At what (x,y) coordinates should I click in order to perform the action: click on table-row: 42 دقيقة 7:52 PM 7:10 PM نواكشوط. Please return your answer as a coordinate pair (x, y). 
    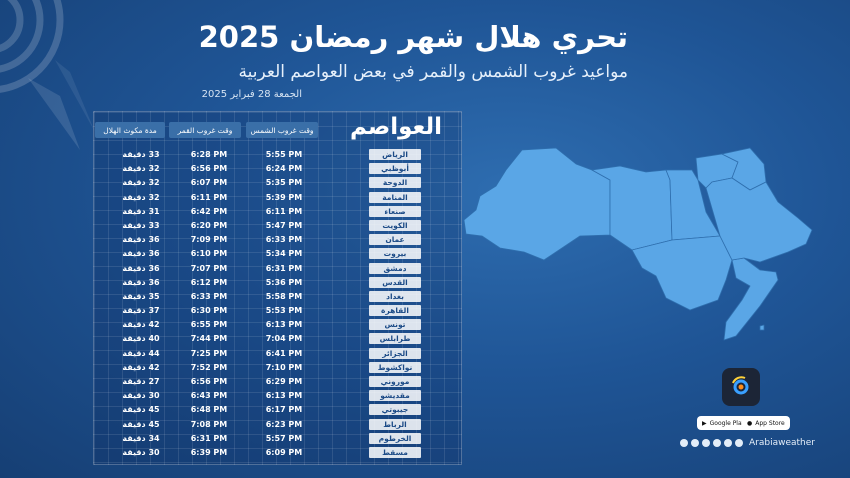
    Looking at the image, I should click on (276, 368).